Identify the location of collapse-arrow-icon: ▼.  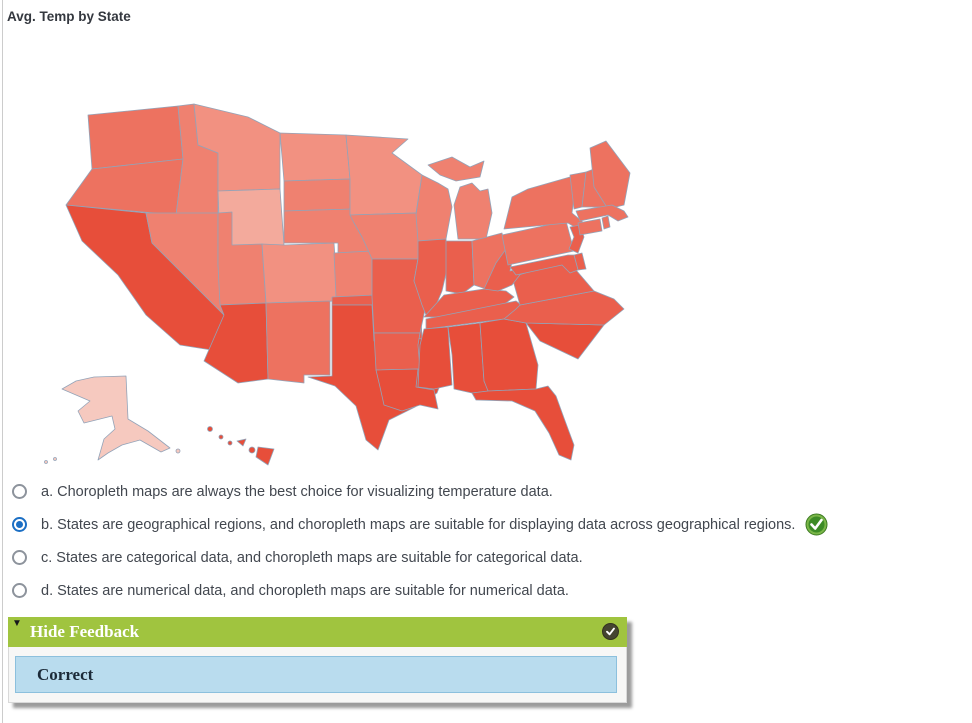
(17, 623).